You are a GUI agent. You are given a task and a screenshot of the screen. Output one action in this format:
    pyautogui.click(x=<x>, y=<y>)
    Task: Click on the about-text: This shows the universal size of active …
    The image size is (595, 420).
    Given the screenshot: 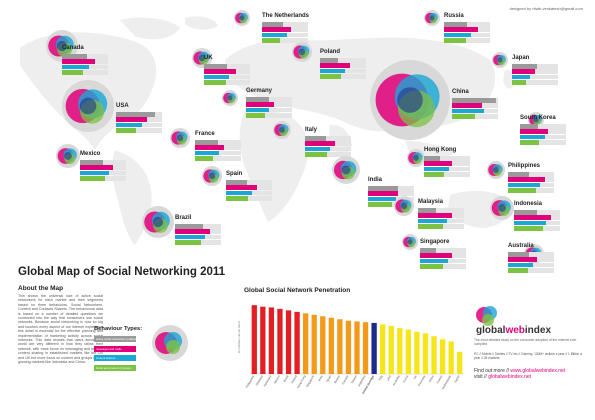 What is the action you would take?
    pyautogui.click(x=60, y=329)
    